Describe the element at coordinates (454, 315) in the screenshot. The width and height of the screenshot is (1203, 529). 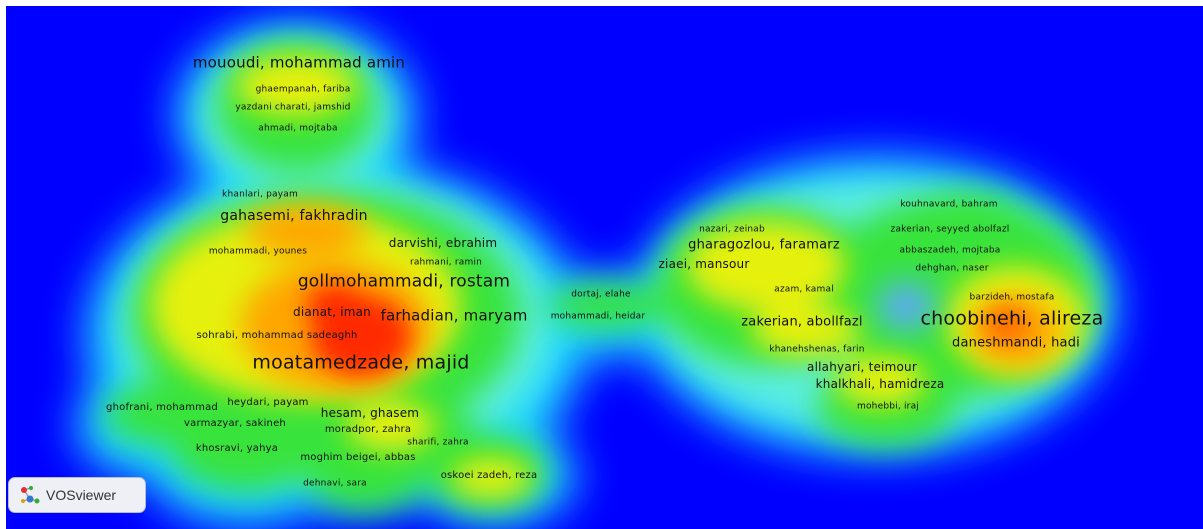
I see `author-label: farhadian, maryam` at that location.